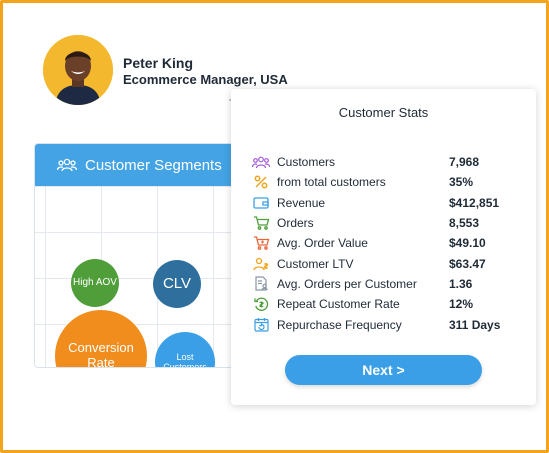 The height and width of the screenshot is (453, 549). What do you see at coordinates (261, 182) in the screenshot?
I see `percent-icon` at bounding box center [261, 182].